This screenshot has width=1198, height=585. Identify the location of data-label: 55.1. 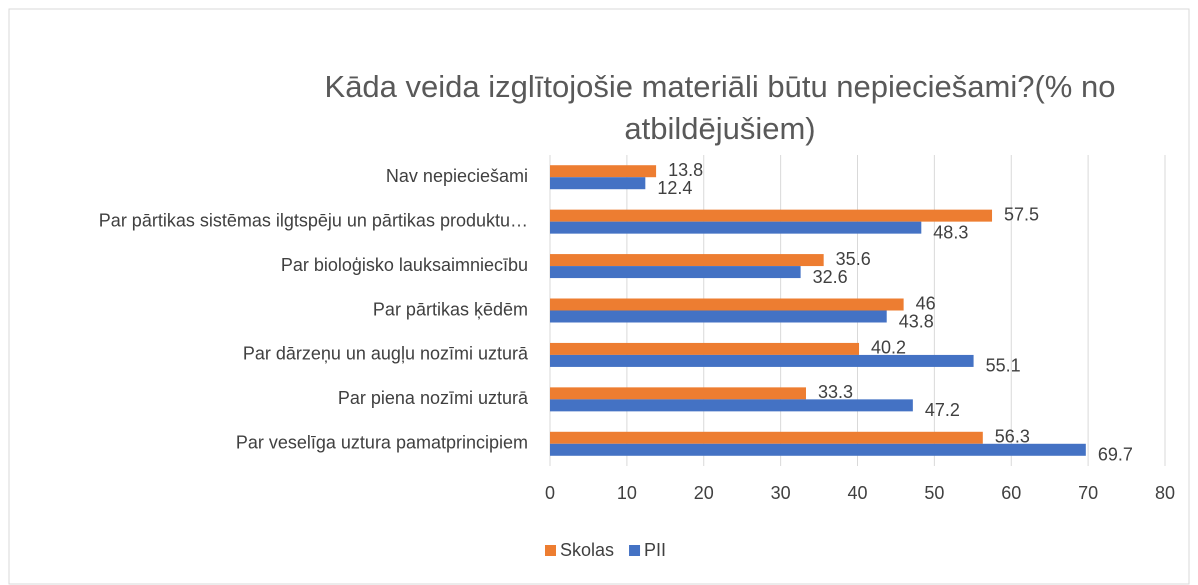
(1003, 366).